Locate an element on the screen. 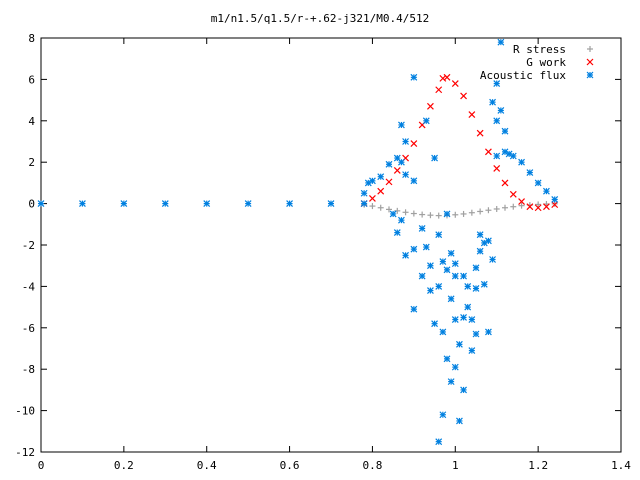  x-tick-label: 1.4 is located at coordinates (621, 465).